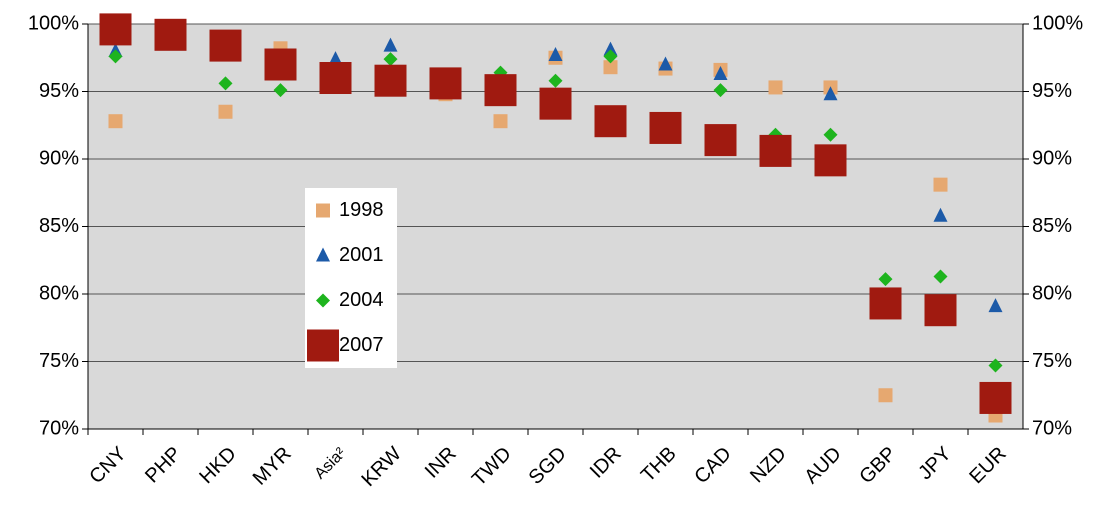 This screenshot has width=1109, height=506. What do you see at coordinates (768, 465) in the screenshot?
I see `x-tick-label: NZD` at bounding box center [768, 465].